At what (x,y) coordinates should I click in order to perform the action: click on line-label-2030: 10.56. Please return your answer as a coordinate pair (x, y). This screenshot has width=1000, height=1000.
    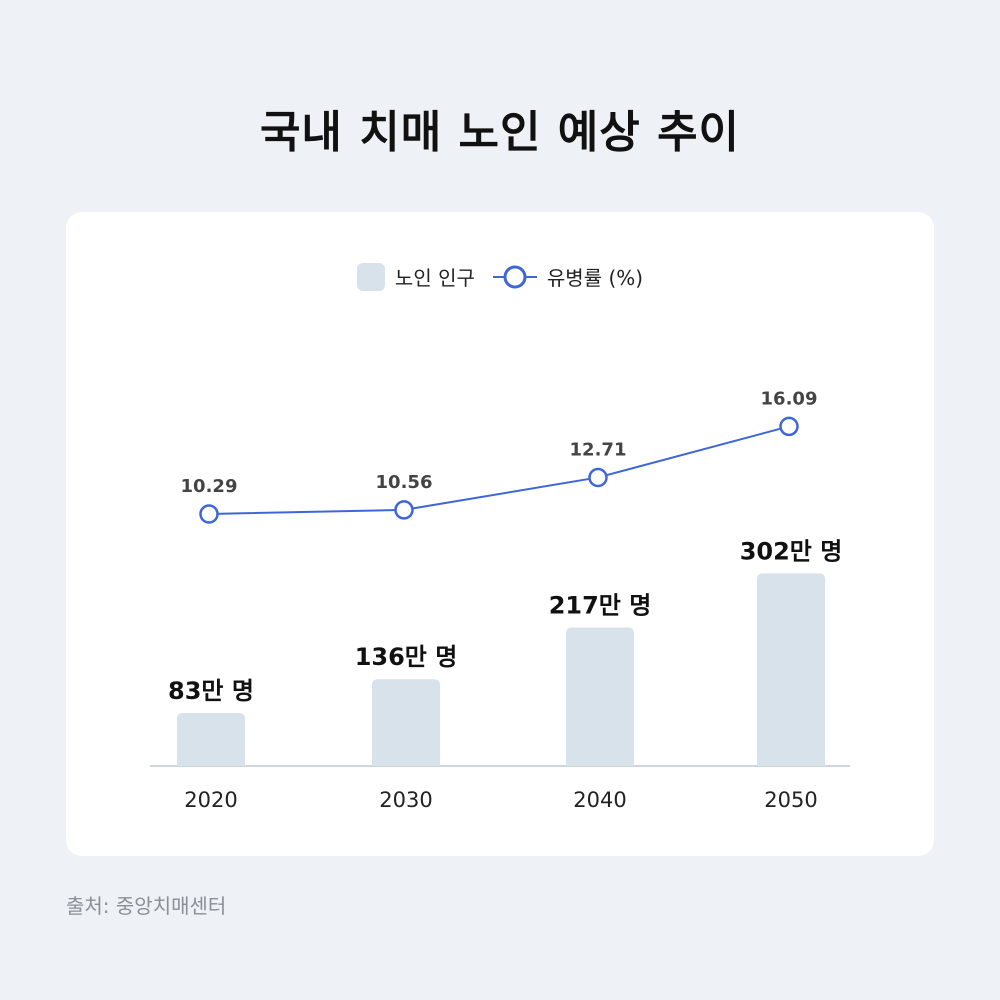
    Looking at the image, I should click on (404, 482).